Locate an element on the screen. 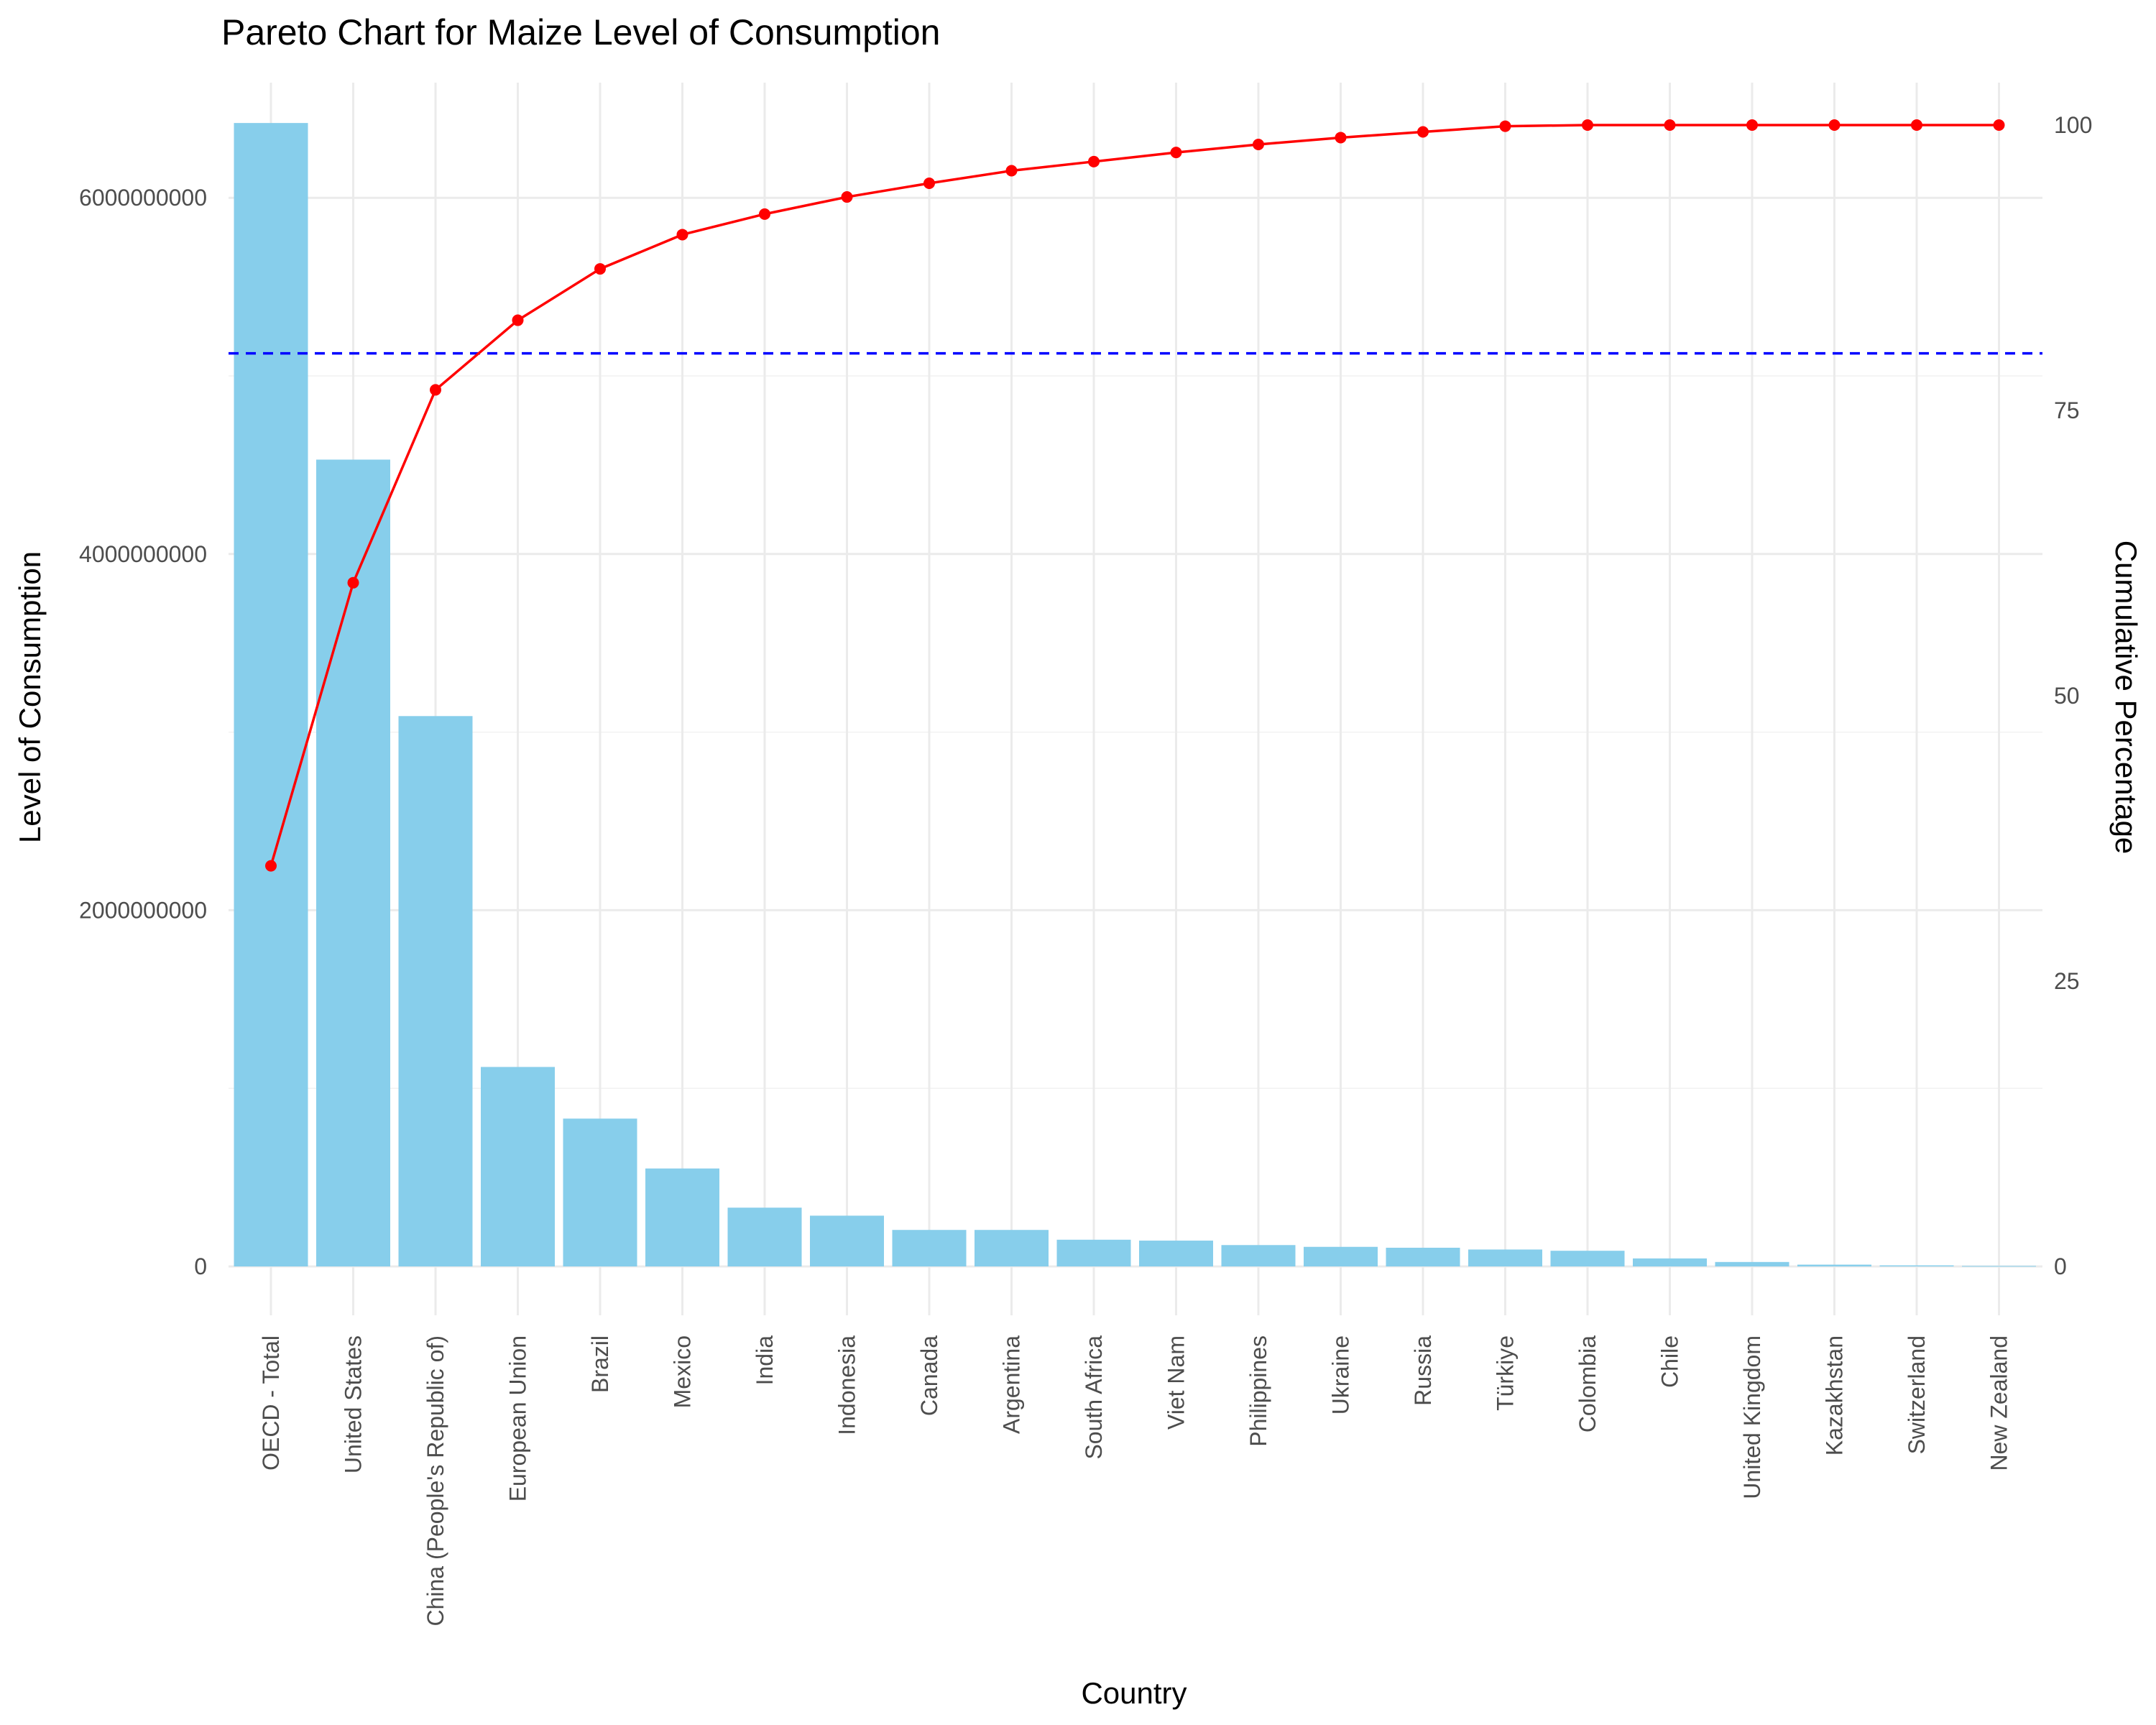  y2-tick-label: 100 is located at coordinates (2073, 125).